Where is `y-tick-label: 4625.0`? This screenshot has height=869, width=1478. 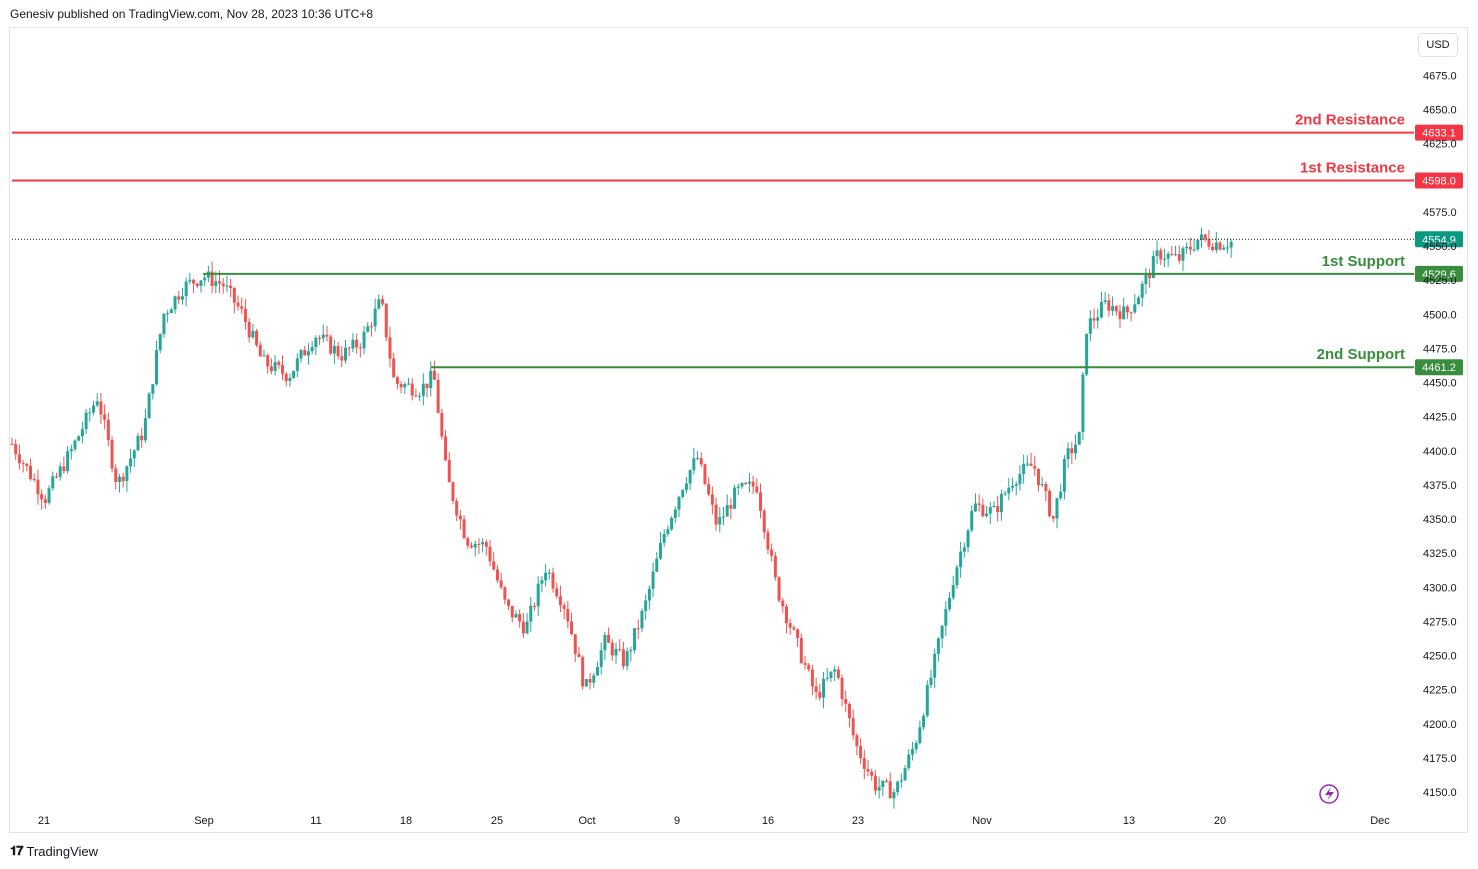 y-tick-label: 4625.0 is located at coordinates (1440, 145).